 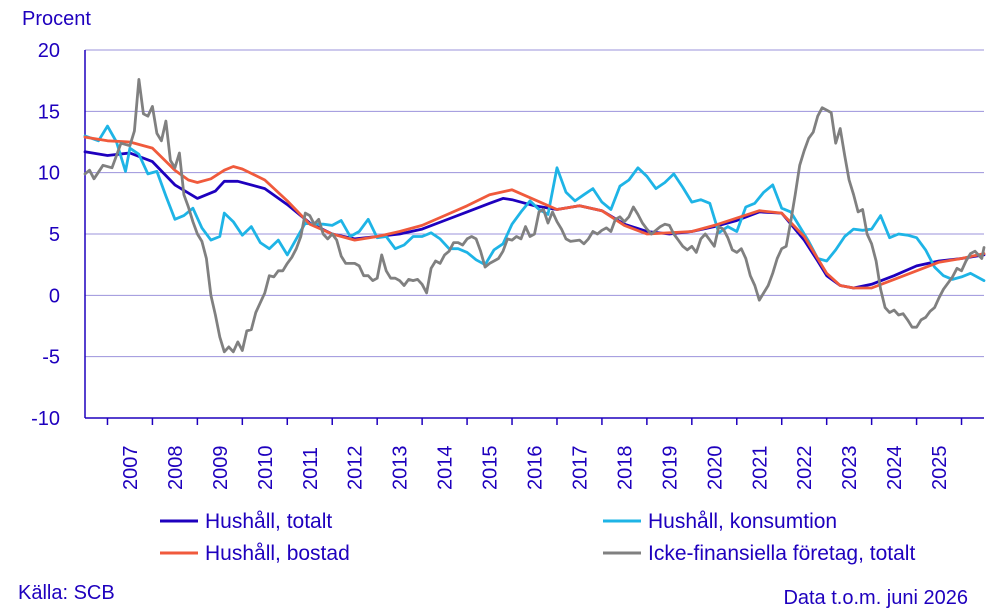 I want to click on y-tick-label: 20, so click(x=49, y=51).